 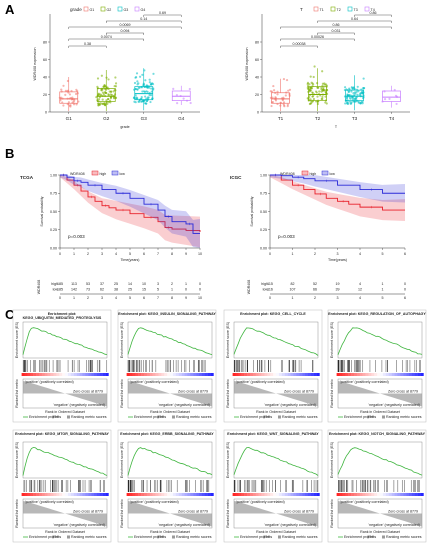 What do you see at coordinates (74, 290) in the screenshot?
I see `risk-count: 142` at bounding box center [74, 290].